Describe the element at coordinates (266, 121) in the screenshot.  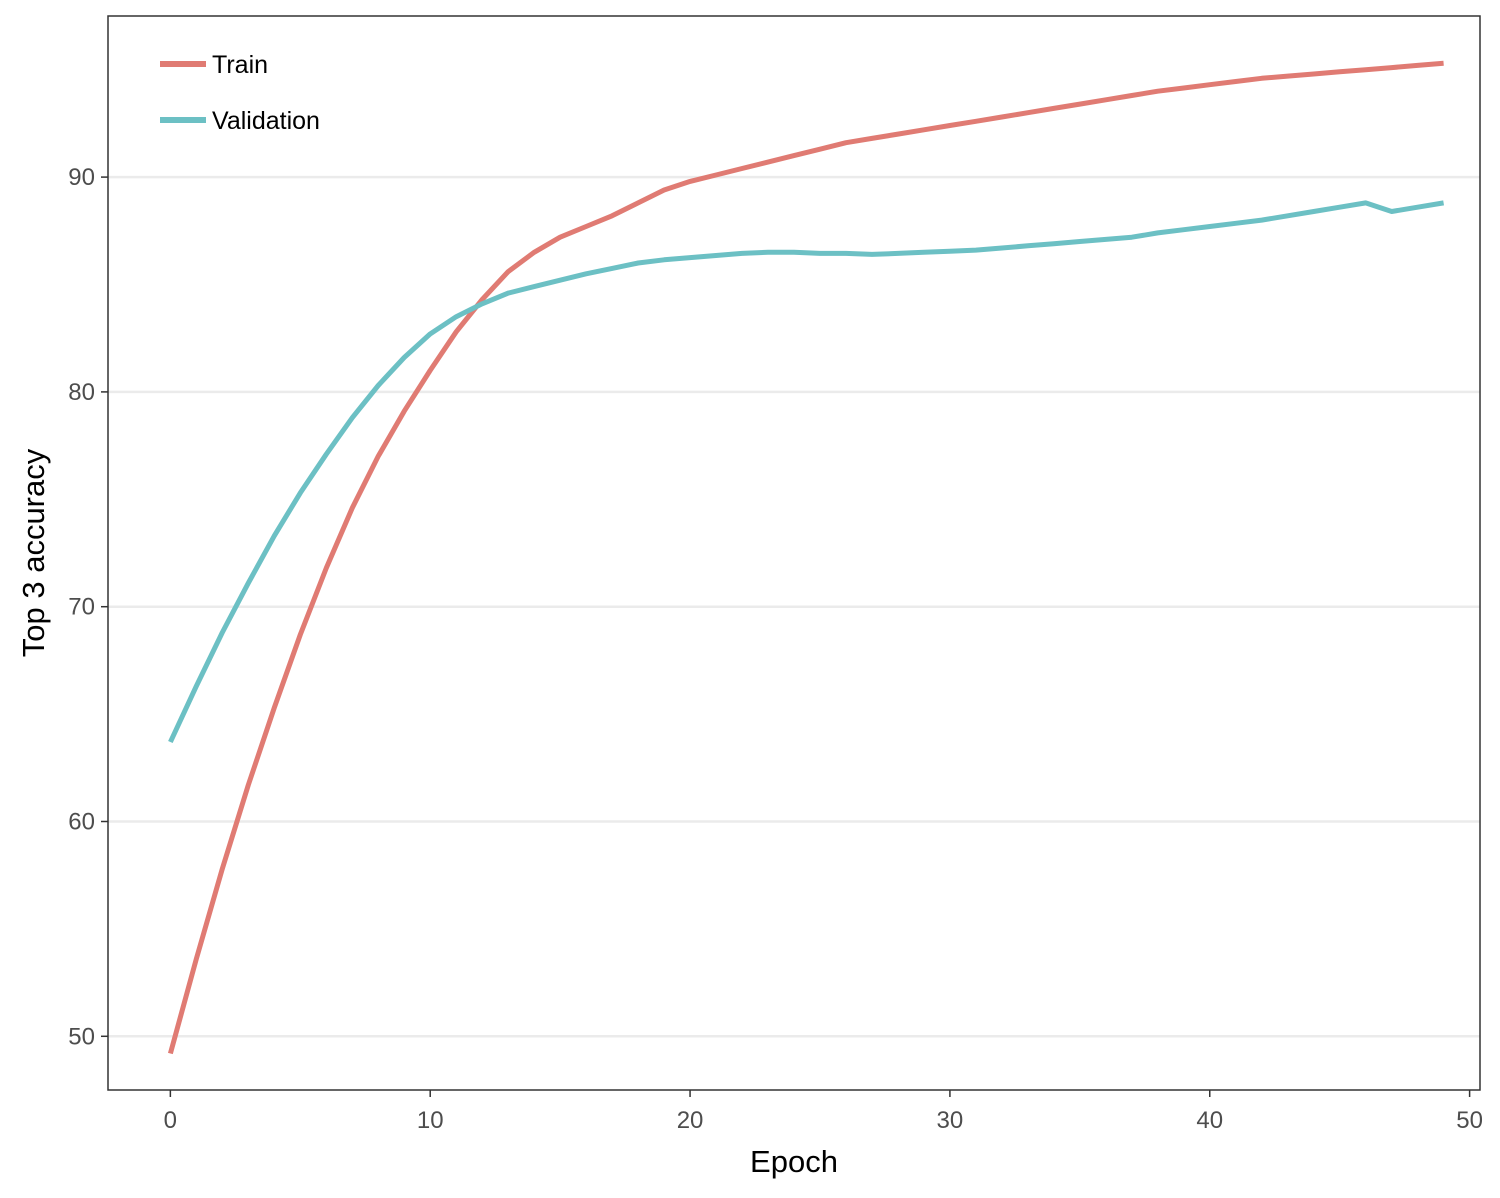
I see `legend-label-validation: Validation` at that location.